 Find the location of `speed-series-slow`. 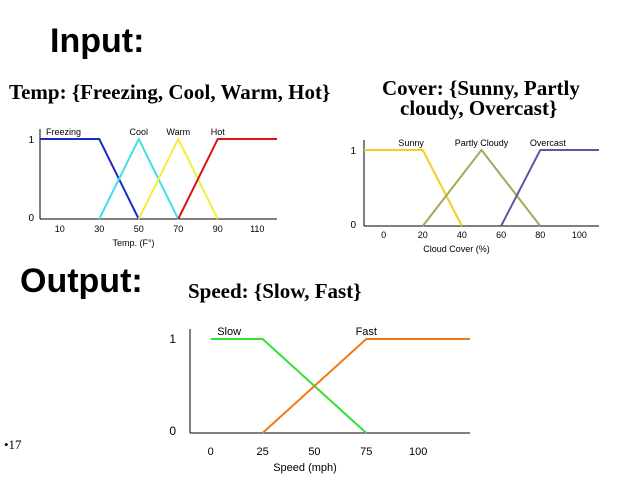

speed-series-slow is located at coordinates (288, 386).